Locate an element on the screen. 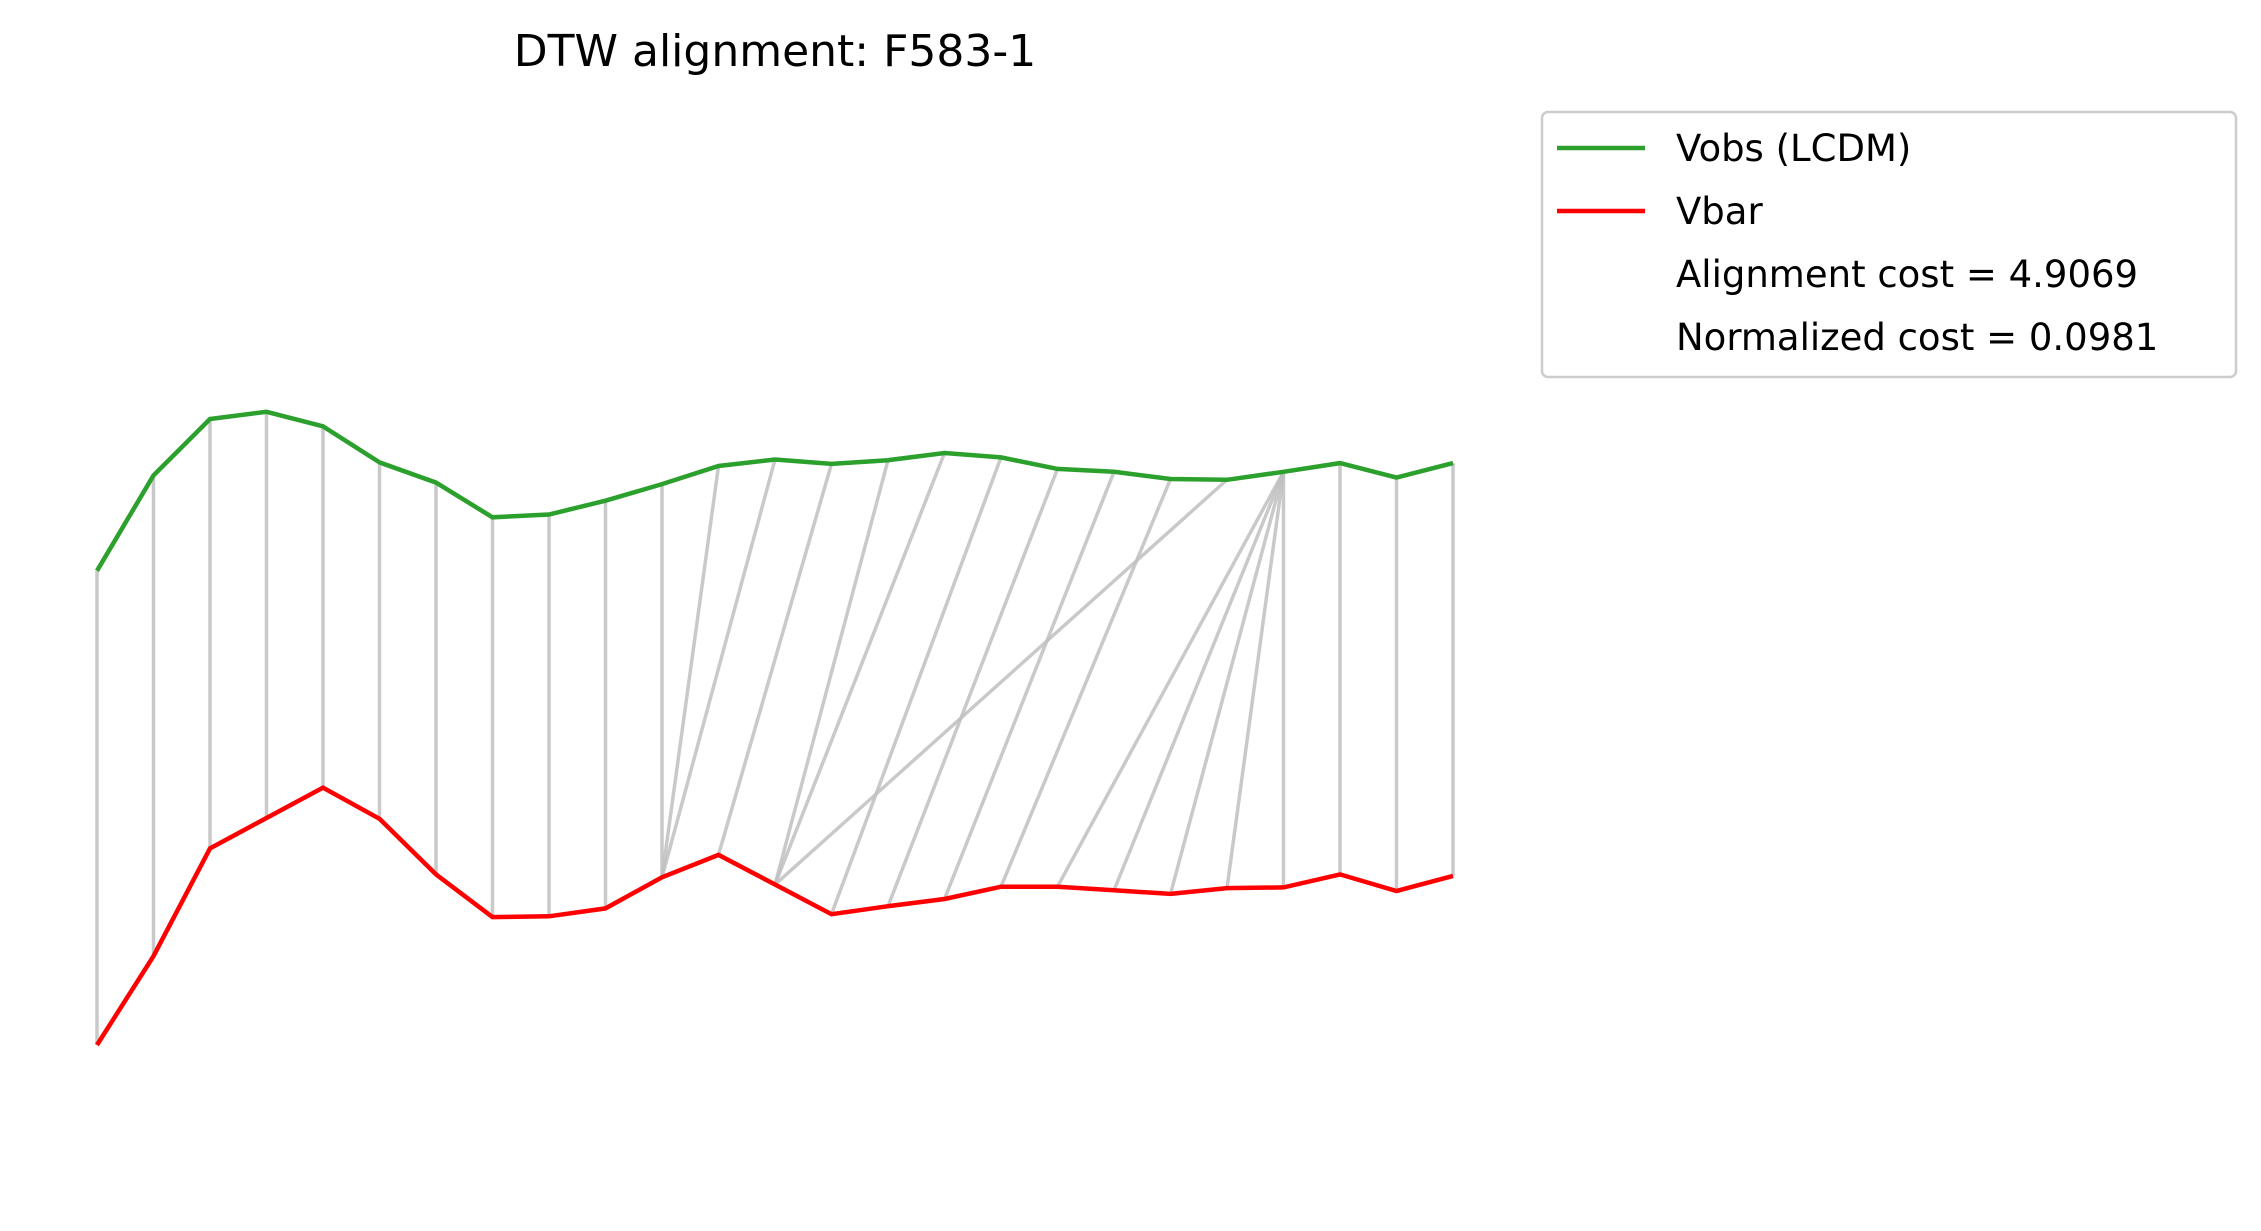  legend-label-vbar: Vbar is located at coordinates (1719, 211).